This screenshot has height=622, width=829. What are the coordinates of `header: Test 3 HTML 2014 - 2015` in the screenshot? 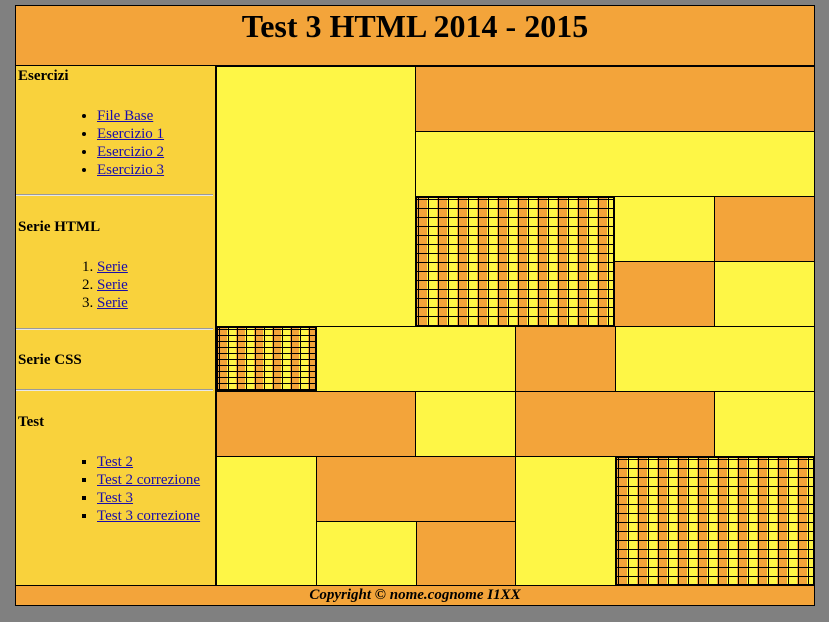 It's located at (415, 36).